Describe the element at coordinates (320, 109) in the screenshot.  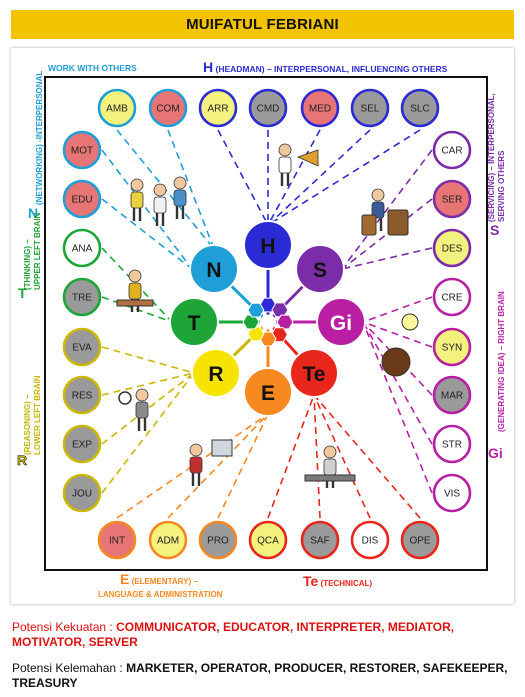
I see `top-label-med: MED` at that location.